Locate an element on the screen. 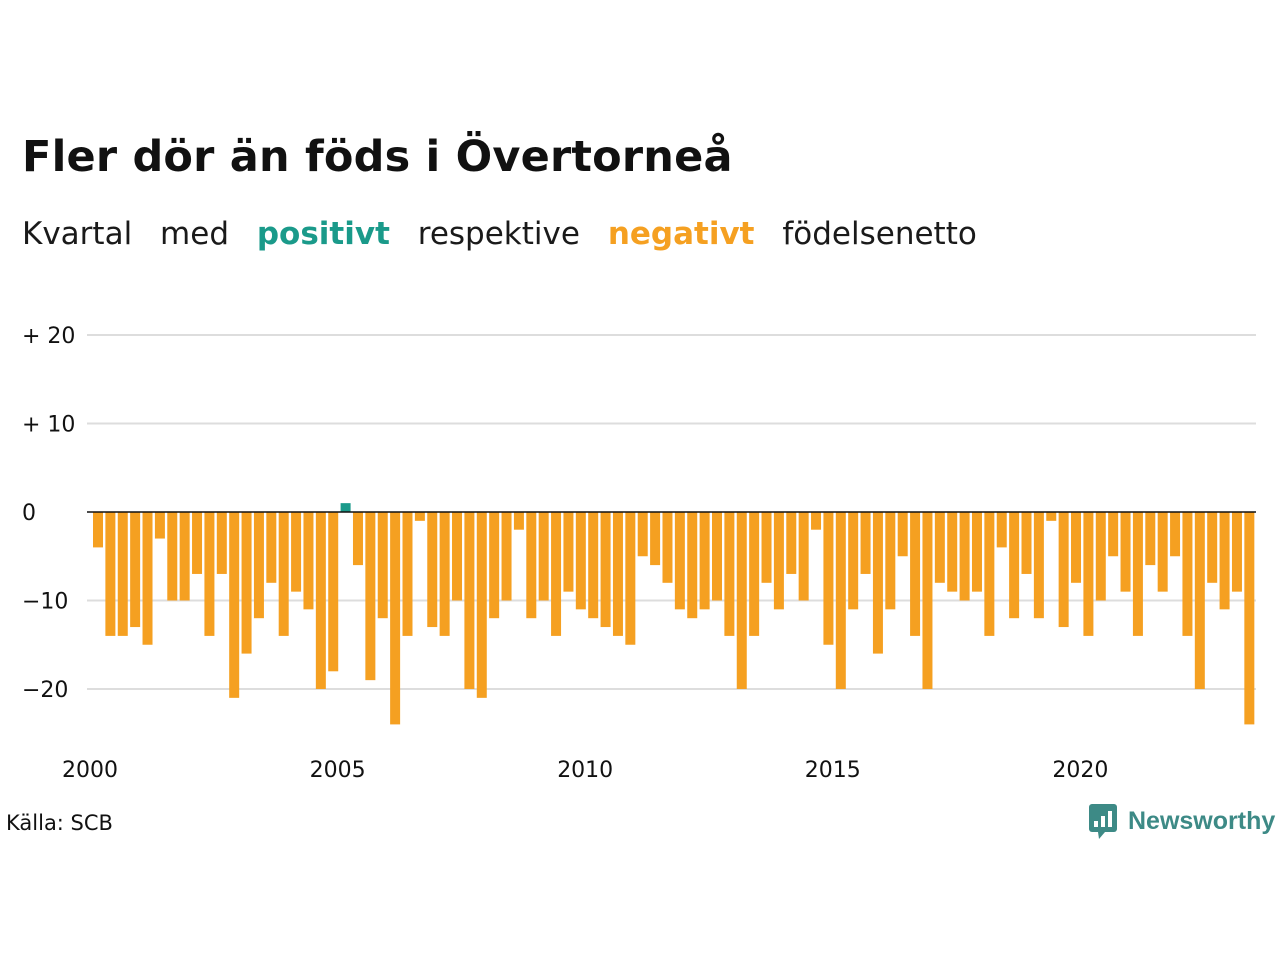 The height and width of the screenshot is (960, 1280). y-tick-label: + 20 is located at coordinates (48, 336).